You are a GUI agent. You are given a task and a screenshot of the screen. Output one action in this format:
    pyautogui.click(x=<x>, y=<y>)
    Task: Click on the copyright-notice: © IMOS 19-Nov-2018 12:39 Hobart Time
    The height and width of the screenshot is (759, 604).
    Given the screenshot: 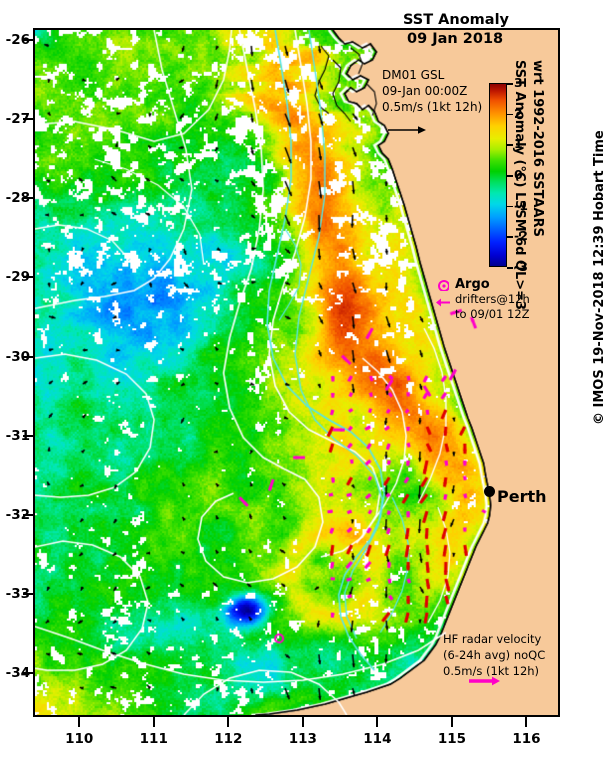 What is the action you would take?
    pyautogui.click(x=598, y=277)
    